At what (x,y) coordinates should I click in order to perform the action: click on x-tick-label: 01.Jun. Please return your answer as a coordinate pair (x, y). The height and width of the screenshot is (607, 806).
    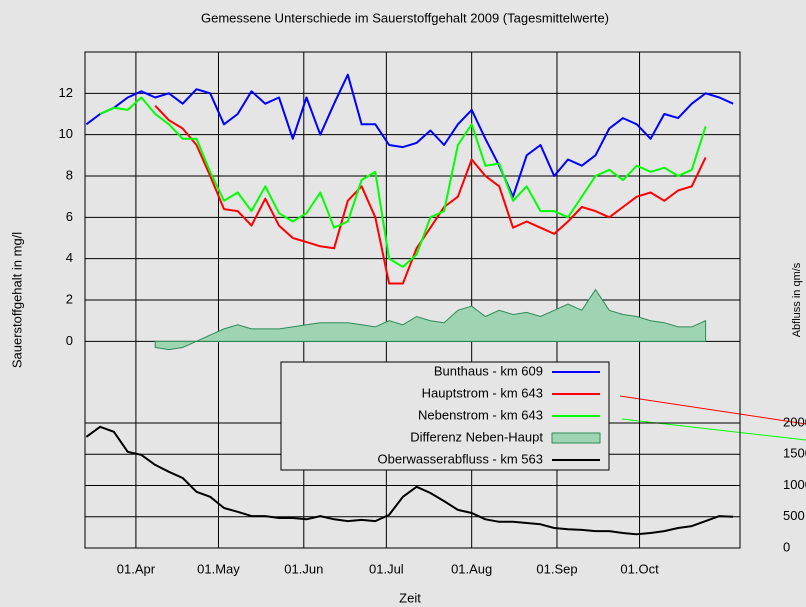
    Looking at the image, I should click on (303, 568).